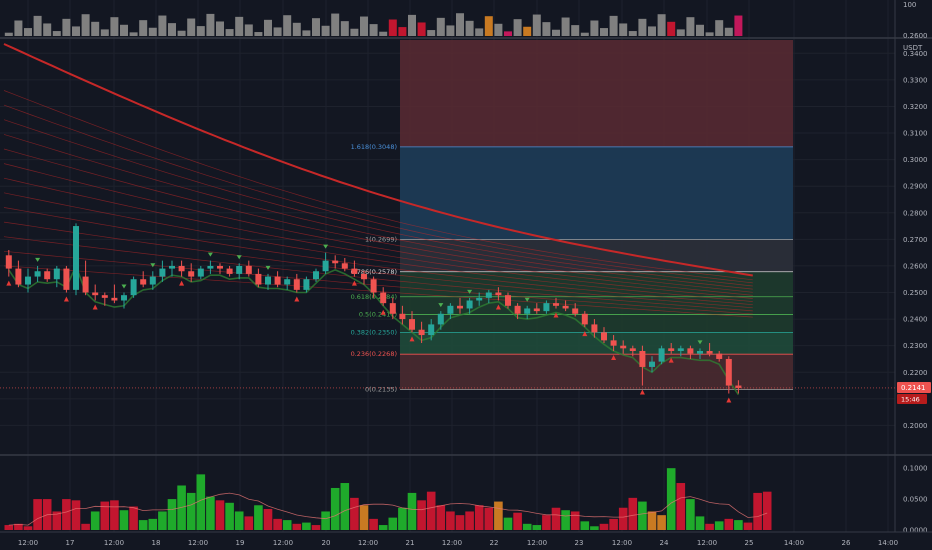 This screenshot has width=932, height=550. Describe the element at coordinates (749, 543) in the screenshot. I see `x-tick-17: 25` at that location.